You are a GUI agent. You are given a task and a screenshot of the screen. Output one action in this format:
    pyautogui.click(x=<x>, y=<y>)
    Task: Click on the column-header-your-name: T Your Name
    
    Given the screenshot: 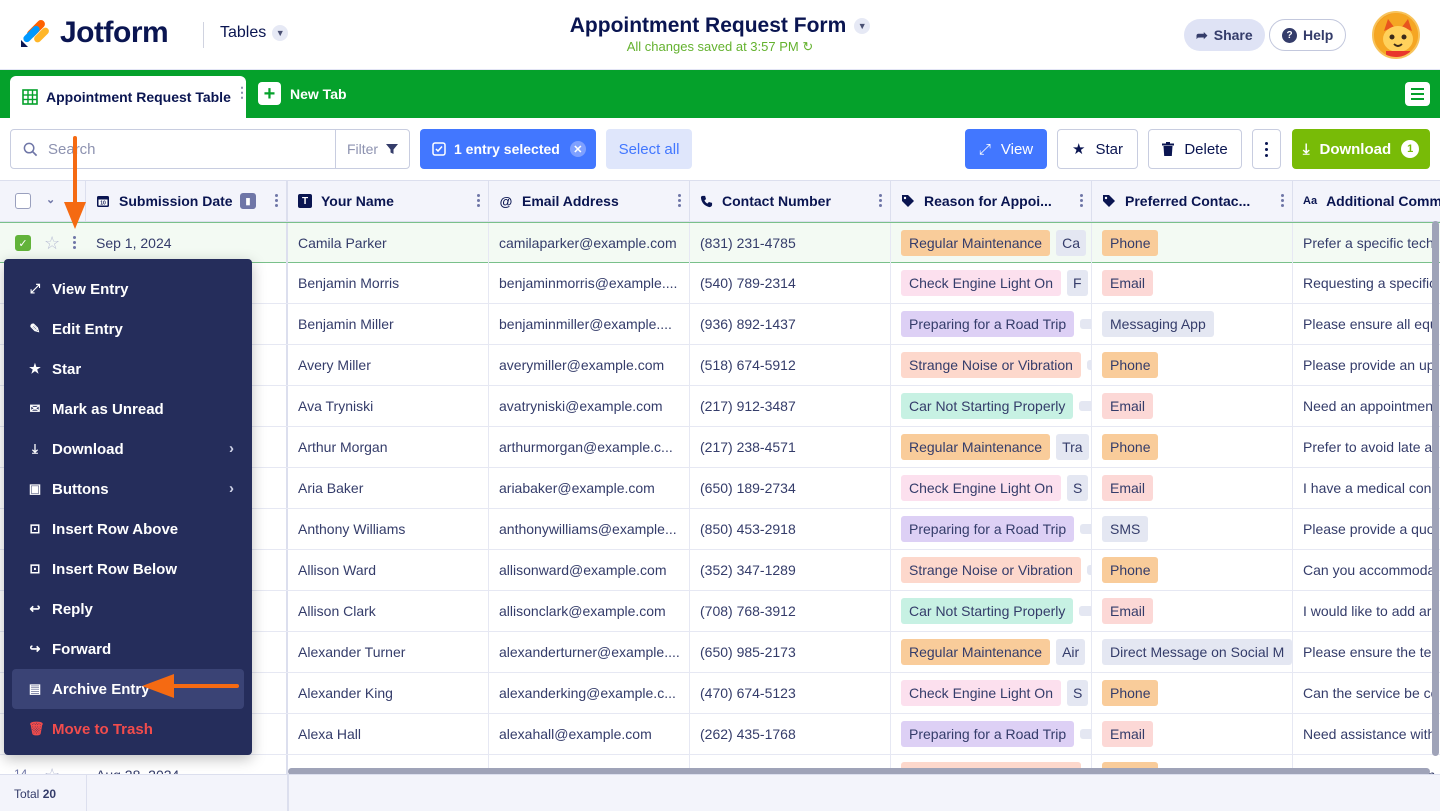 What is the action you would take?
    pyautogui.click(x=388, y=201)
    